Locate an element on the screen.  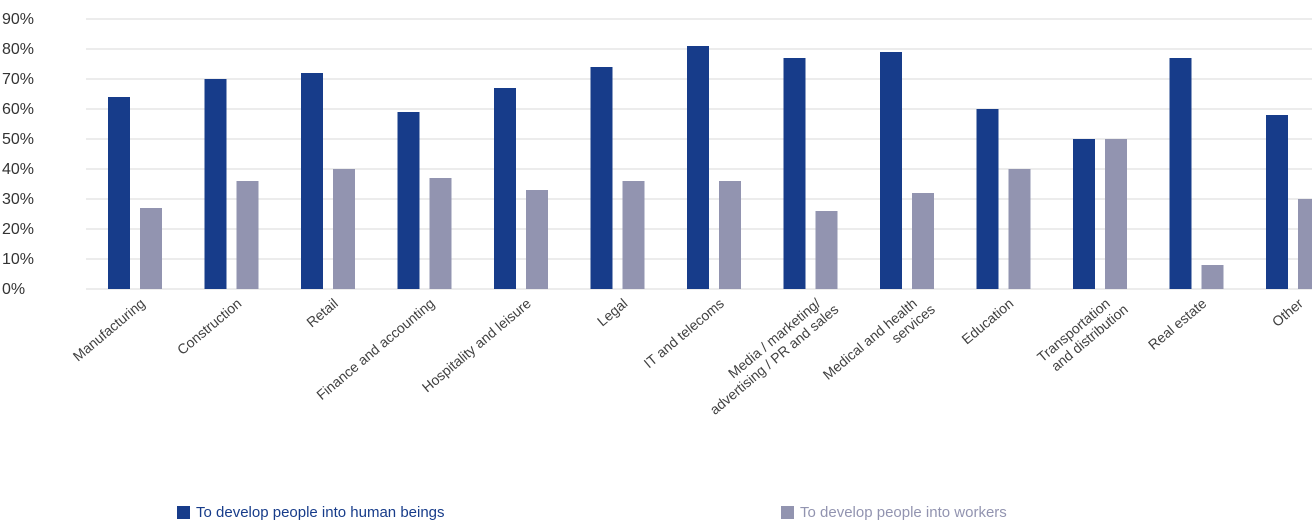
x-tick-label: Education is located at coordinates (987, 321).